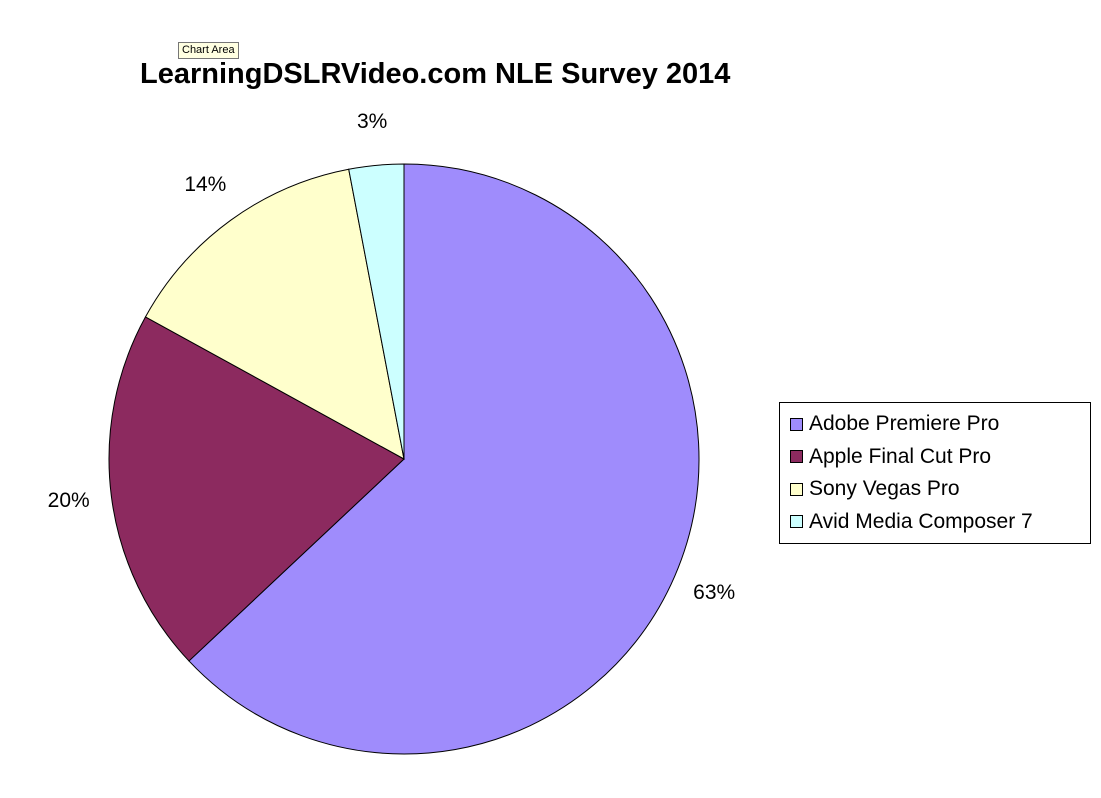  I want to click on legend-item: Apple Final Cut Pro, so click(940, 457).